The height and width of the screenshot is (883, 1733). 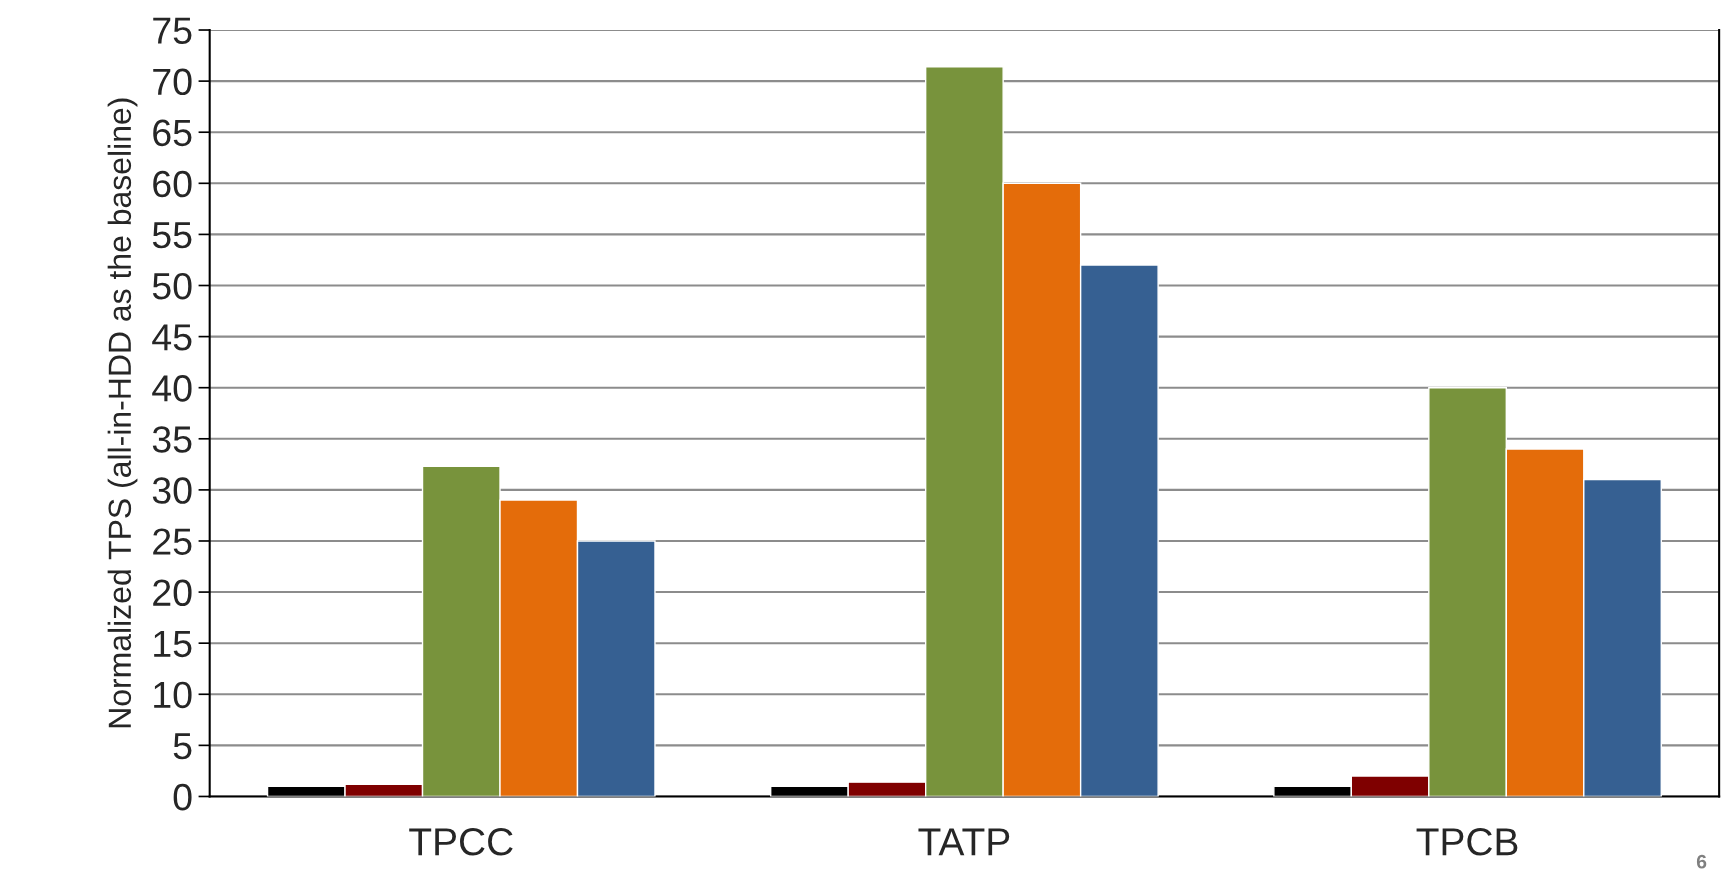 I want to click on y-tick-label: 35, so click(x=172, y=439).